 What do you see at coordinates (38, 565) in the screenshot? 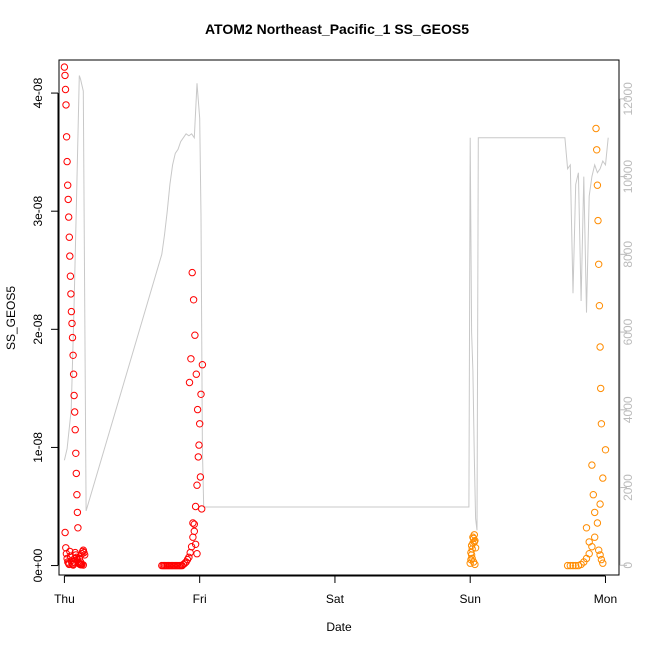
I see `y-tick-label: 0e+00` at bounding box center [38, 565].